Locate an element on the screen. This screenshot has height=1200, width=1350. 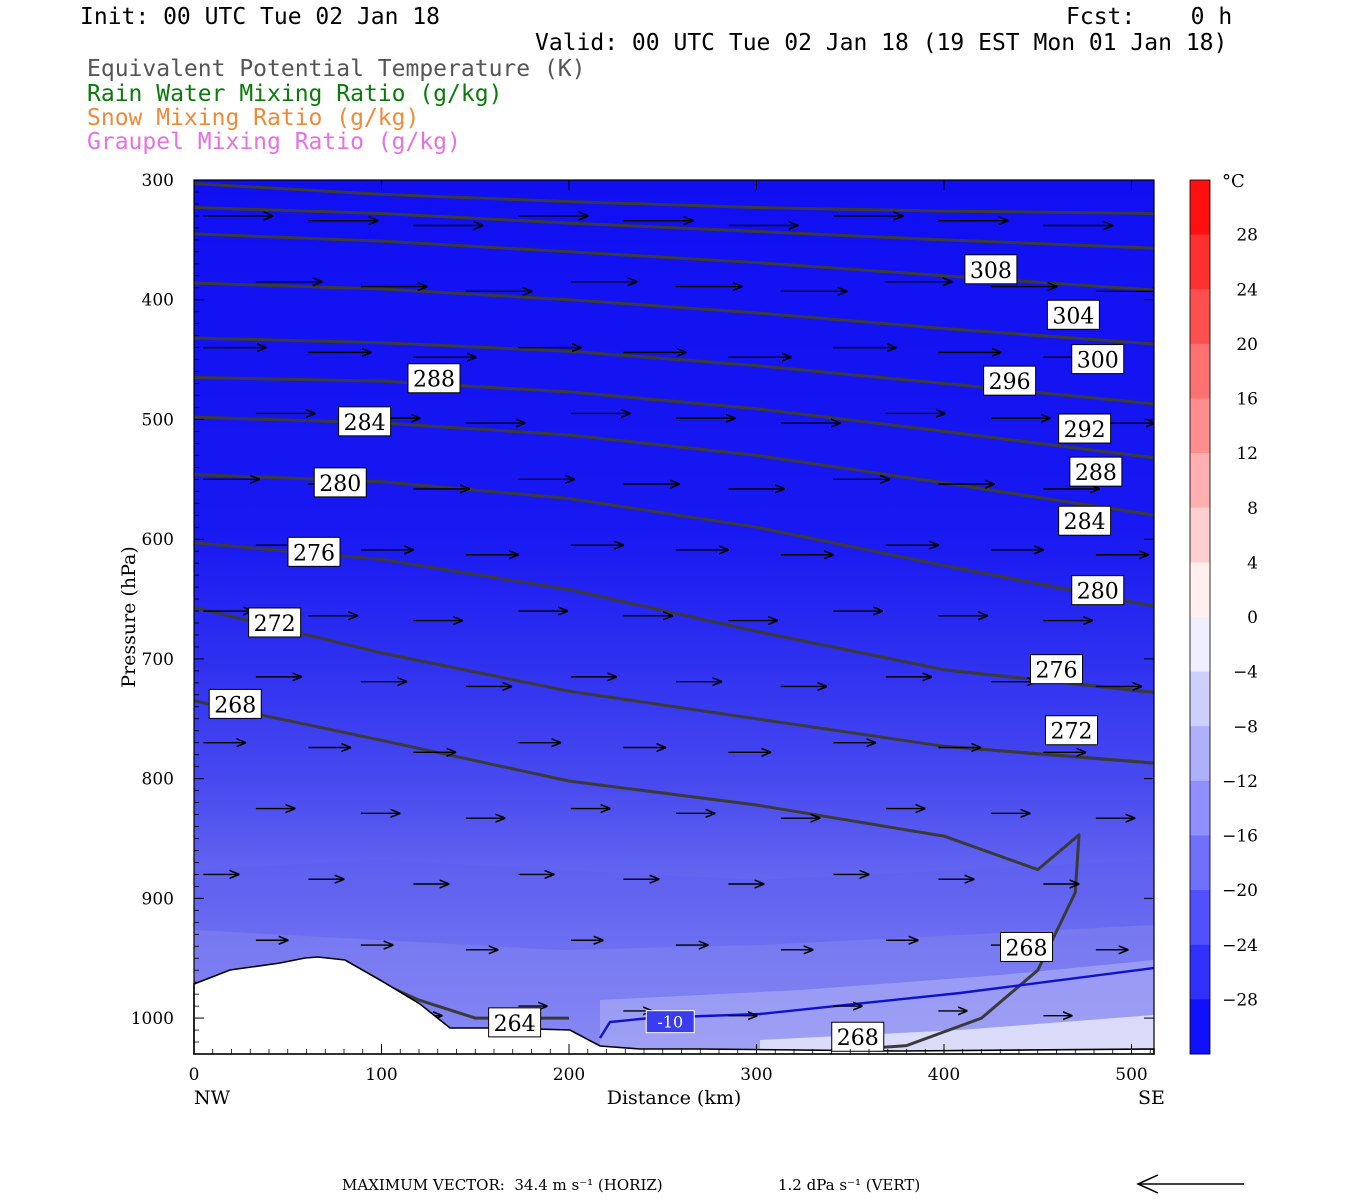
svg-text: 288 is located at coordinates (434, 380).